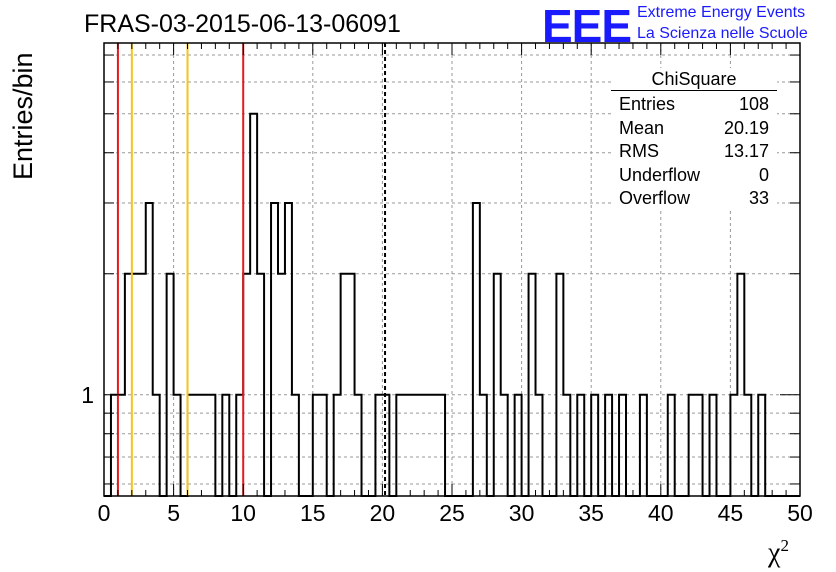 This screenshot has height=572, width=836. Describe the element at coordinates (660, 174) in the screenshot. I see `stats-key: Underflow` at that location.